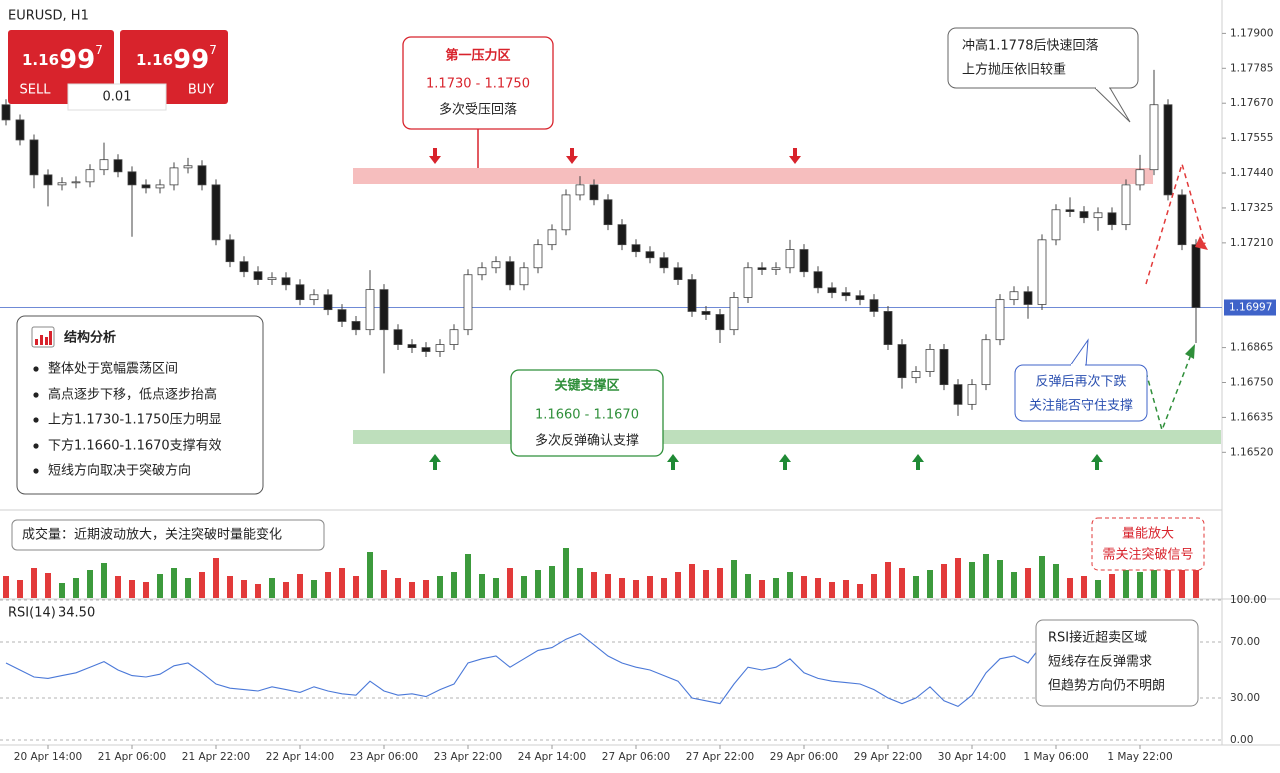 The height and width of the screenshot is (773, 1280). Describe the element at coordinates (99, 50) in the screenshot. I see `price-point: 7` at that location.